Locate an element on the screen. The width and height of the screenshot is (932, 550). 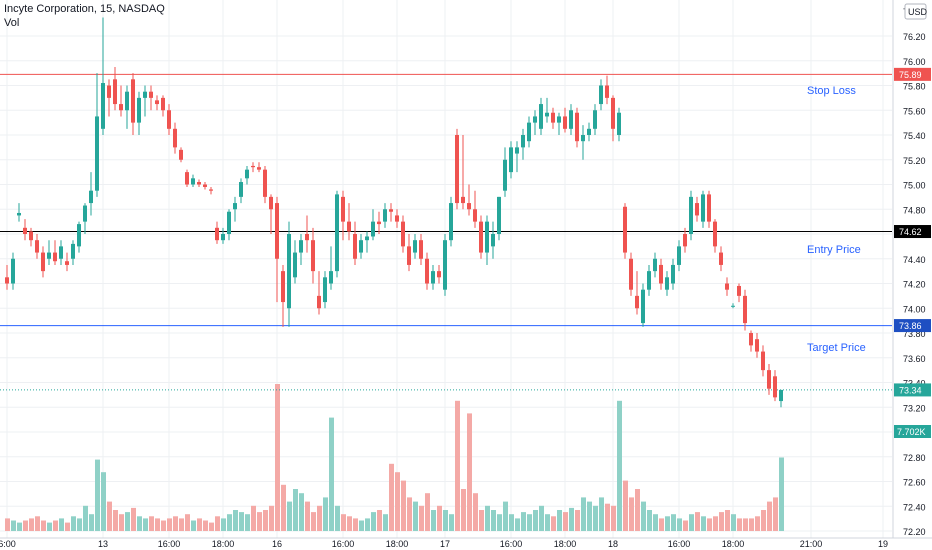
x-tick-label: 18 is located at coordinates (613, 544).